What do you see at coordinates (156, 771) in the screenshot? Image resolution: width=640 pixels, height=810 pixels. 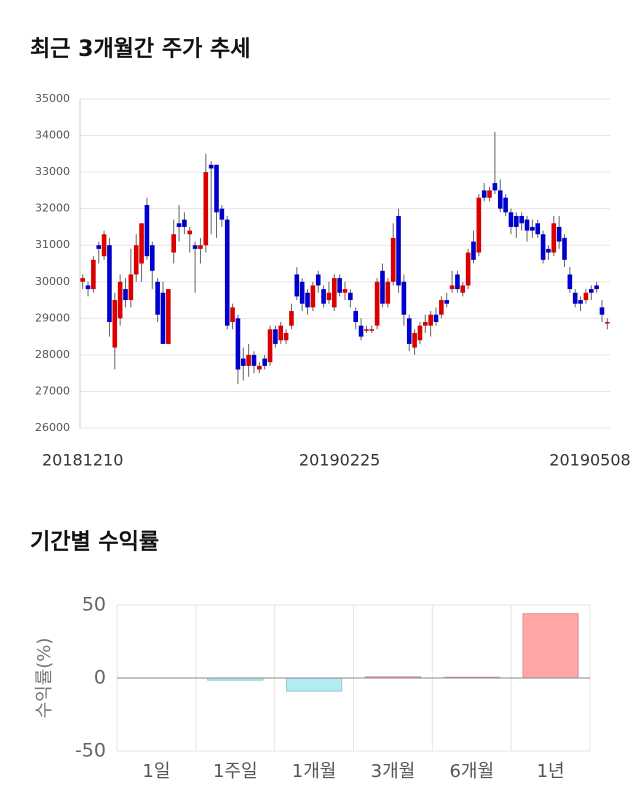 I see `x-tick-label: 1일` at bounding box center [156, 771].